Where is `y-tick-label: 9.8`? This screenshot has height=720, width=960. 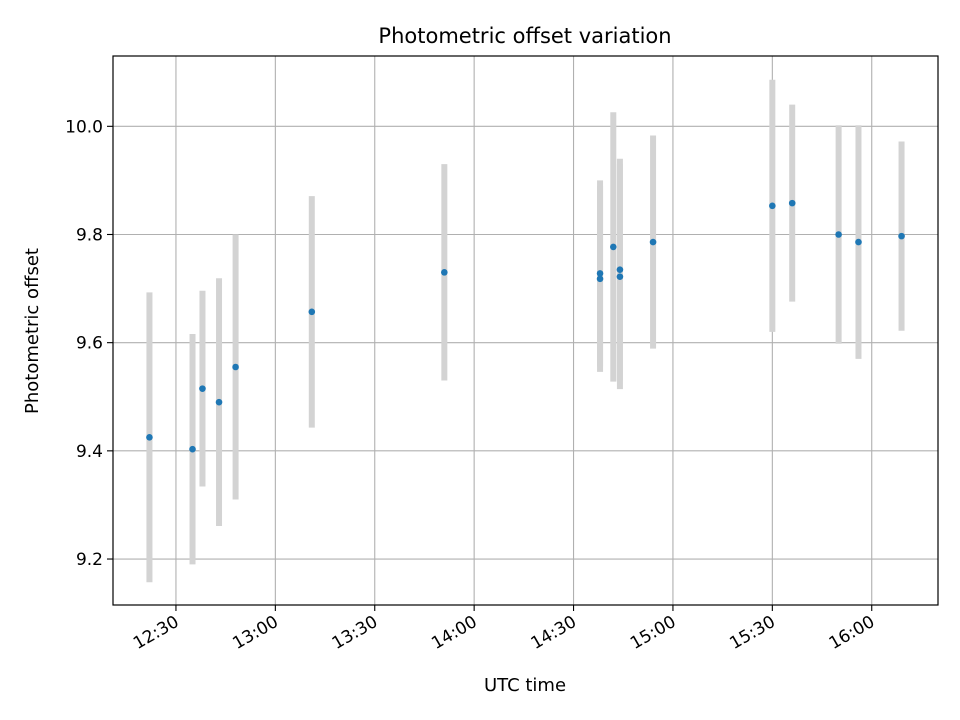
y-tick-label: 9.8 is located at coordinates (89, 235).